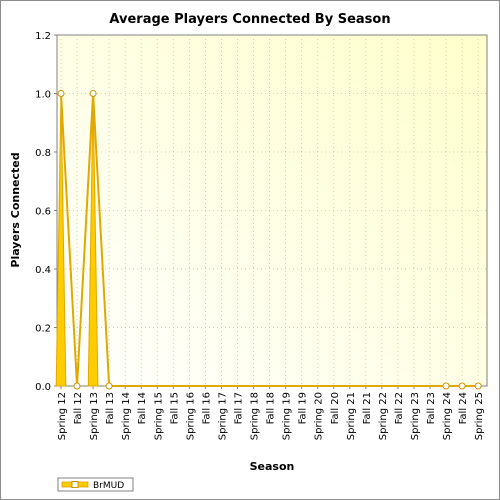 This screenshot has height=500, width=500. Describe the element at coordinates (351, 416) in the screenshot. I see `x-tick-label: Spring 21` at that location.